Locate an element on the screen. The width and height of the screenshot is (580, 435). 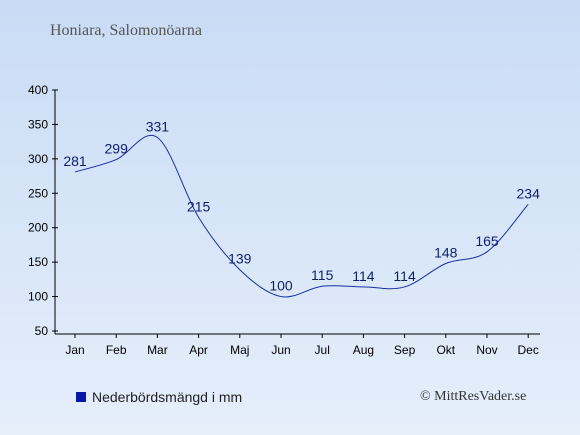
y-tick-label: 50 is located at coordinates (42, 331).